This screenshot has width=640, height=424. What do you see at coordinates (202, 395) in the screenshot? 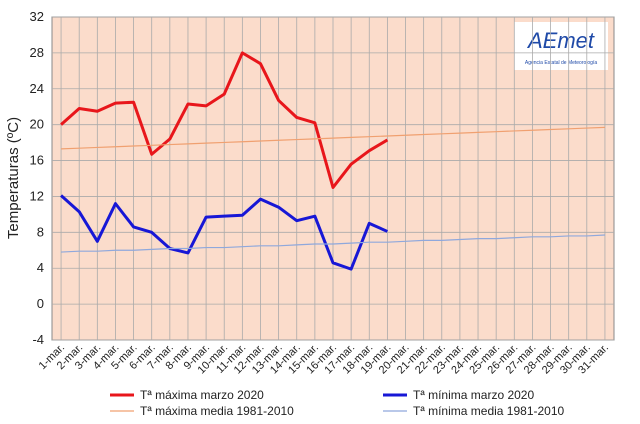
I see `legend-label: Tª máxima marzo 2020` at bounding box center [202, 395].